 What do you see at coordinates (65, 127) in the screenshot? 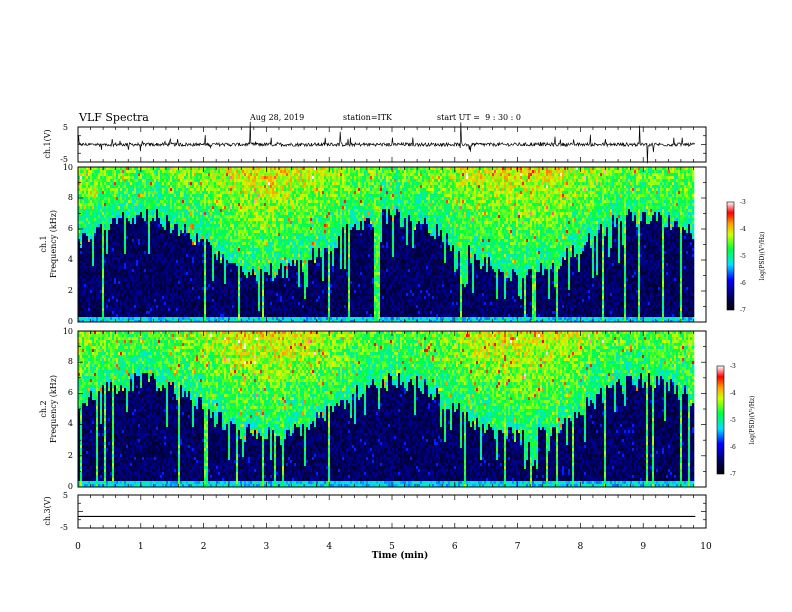
I see `ch1-ytick-top: 5` at bounding box center [65, 127].